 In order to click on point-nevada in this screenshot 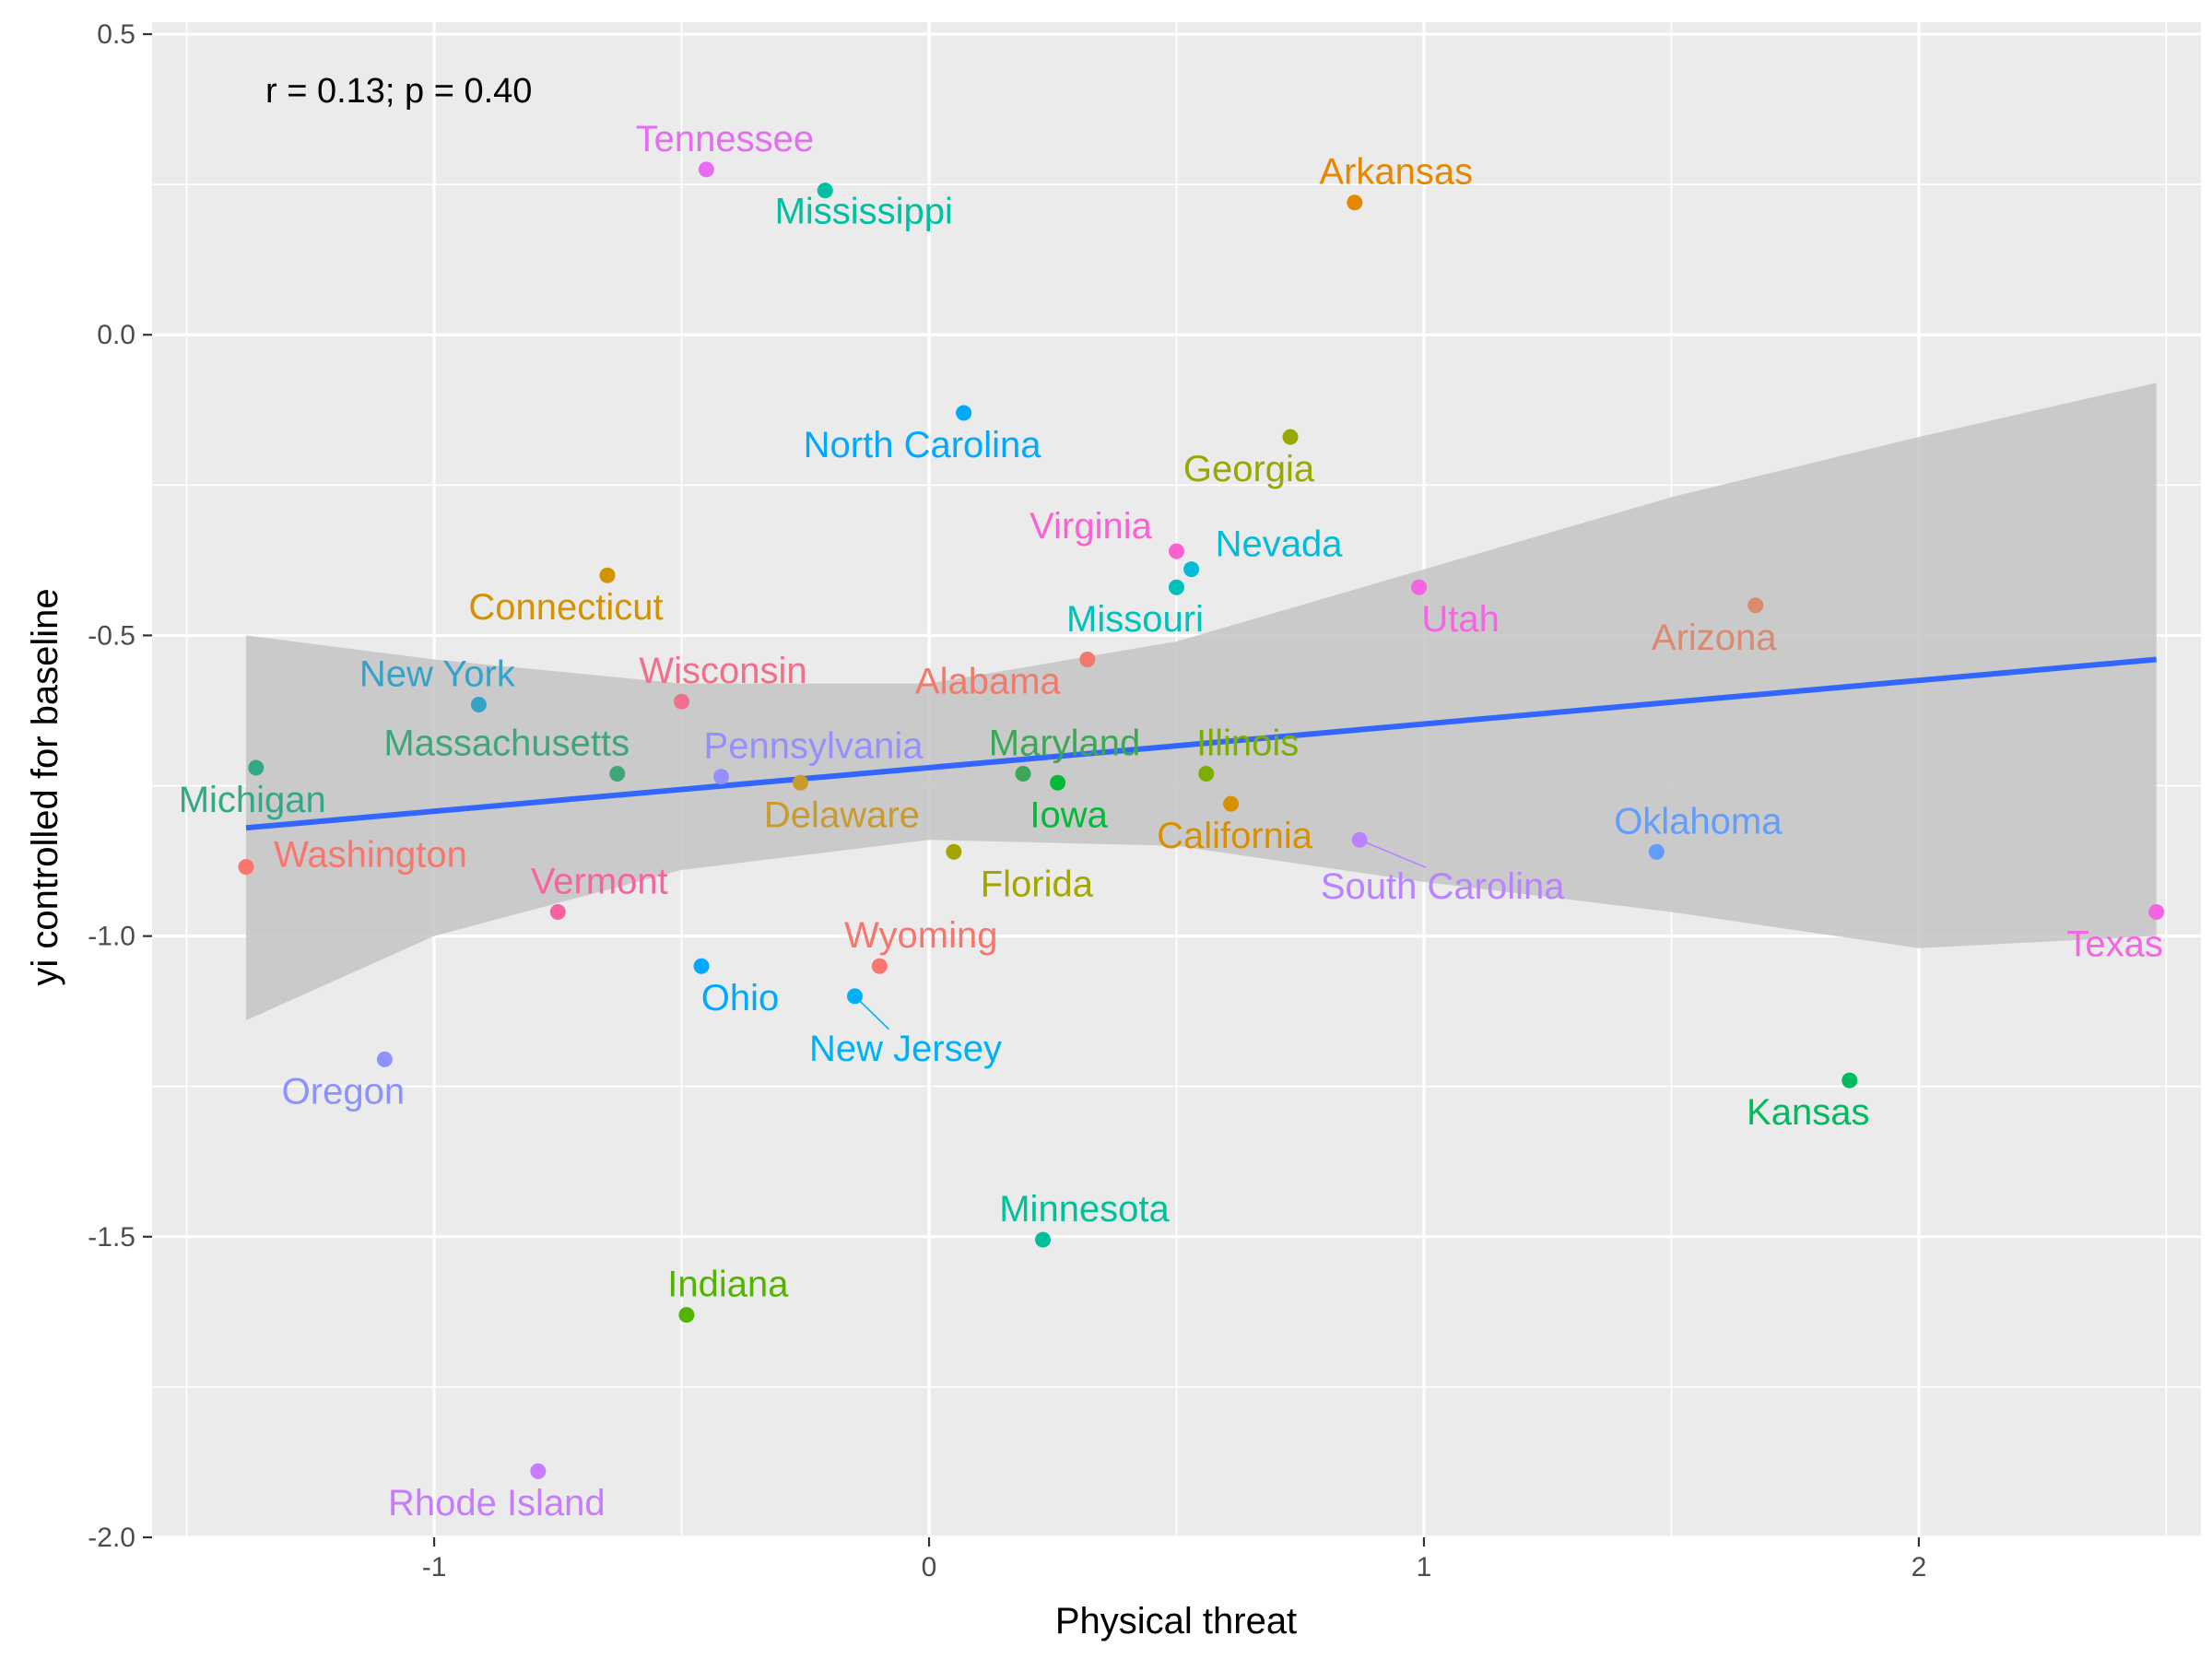, I will do `click(1191, 569)`.